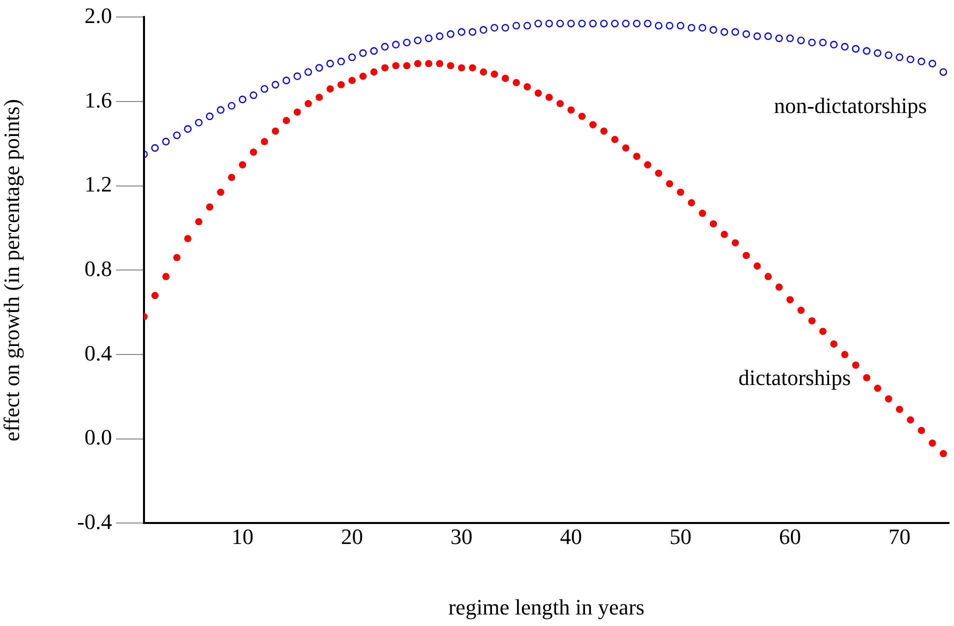 The height and width of the screenshot is (626, 954). What do you see at coordinates (94, 521) in the screenshot?
I see `y-tick-label: -0.4` at bounding box center [94, 521].